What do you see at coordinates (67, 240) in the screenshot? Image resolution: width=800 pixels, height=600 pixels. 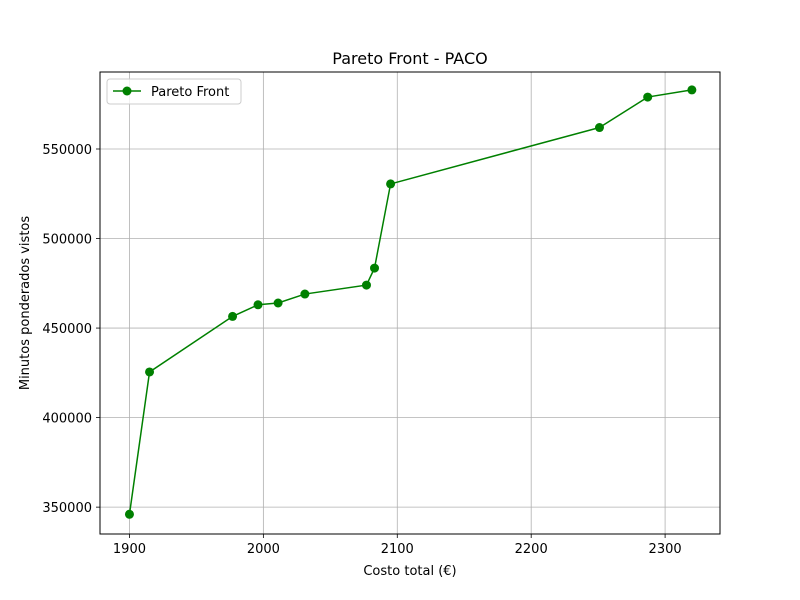 I see `y-tick-label: 500000` at bounding box center [67, 240].